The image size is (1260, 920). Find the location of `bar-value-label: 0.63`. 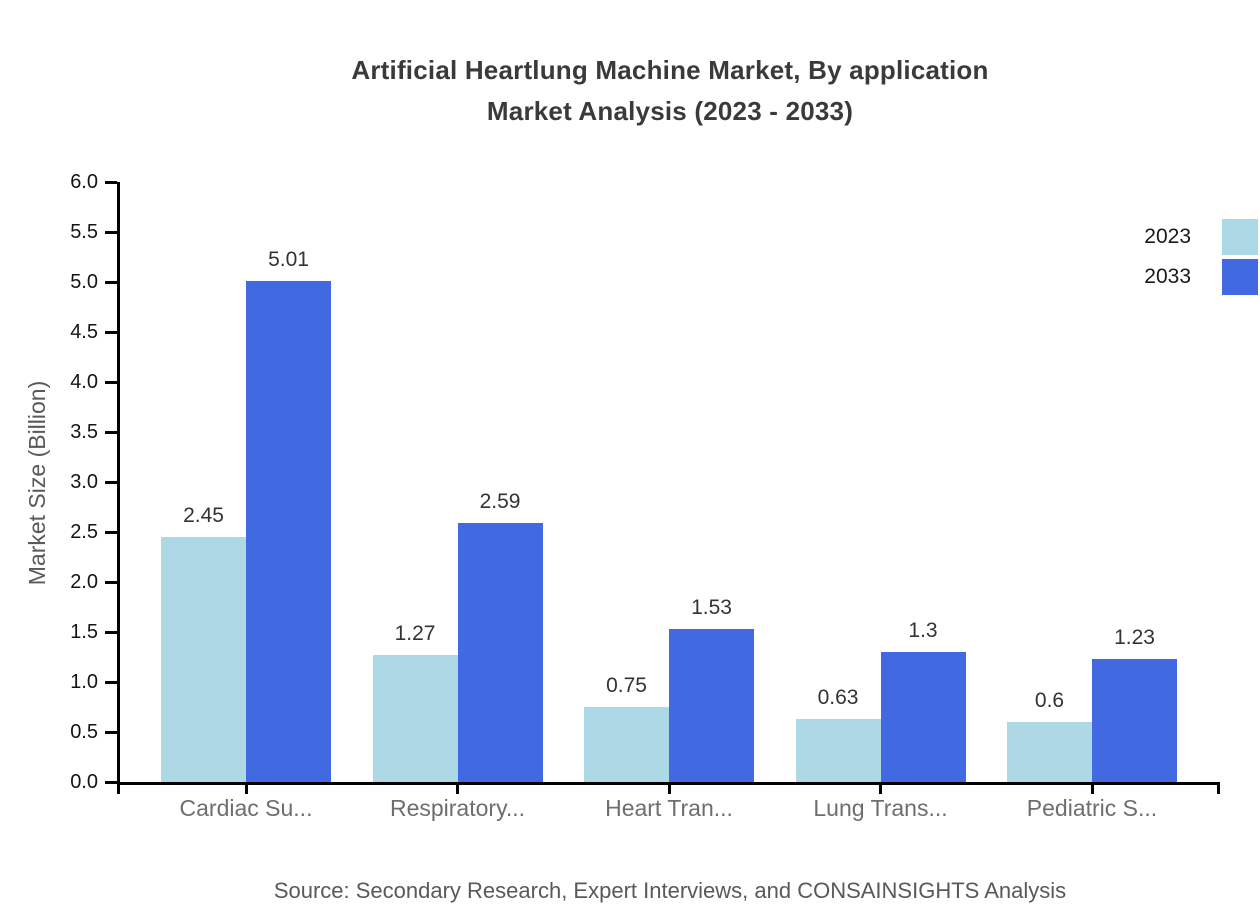

bar-value-label: 0.63 is located at coordinates (838, 697).